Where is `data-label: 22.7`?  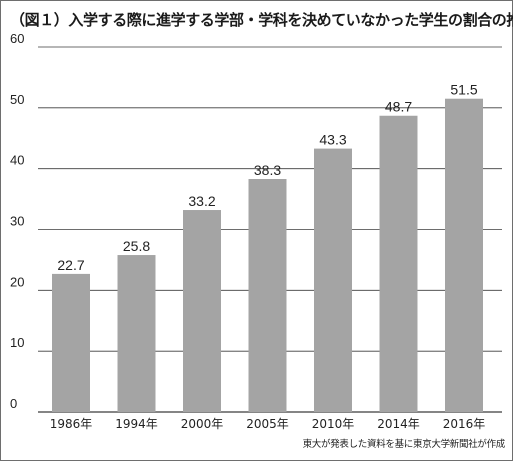 data-label: 22.7 is located at coordinates (70, 265).